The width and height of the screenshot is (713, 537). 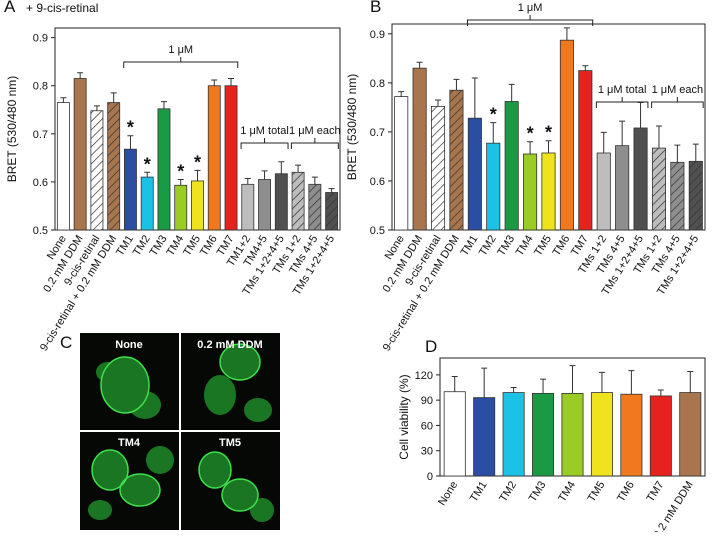 What do you see at coordinates (430, 477) in the screenshot?
I see `y-tick-label: 0` at bounding box center [430, 477].